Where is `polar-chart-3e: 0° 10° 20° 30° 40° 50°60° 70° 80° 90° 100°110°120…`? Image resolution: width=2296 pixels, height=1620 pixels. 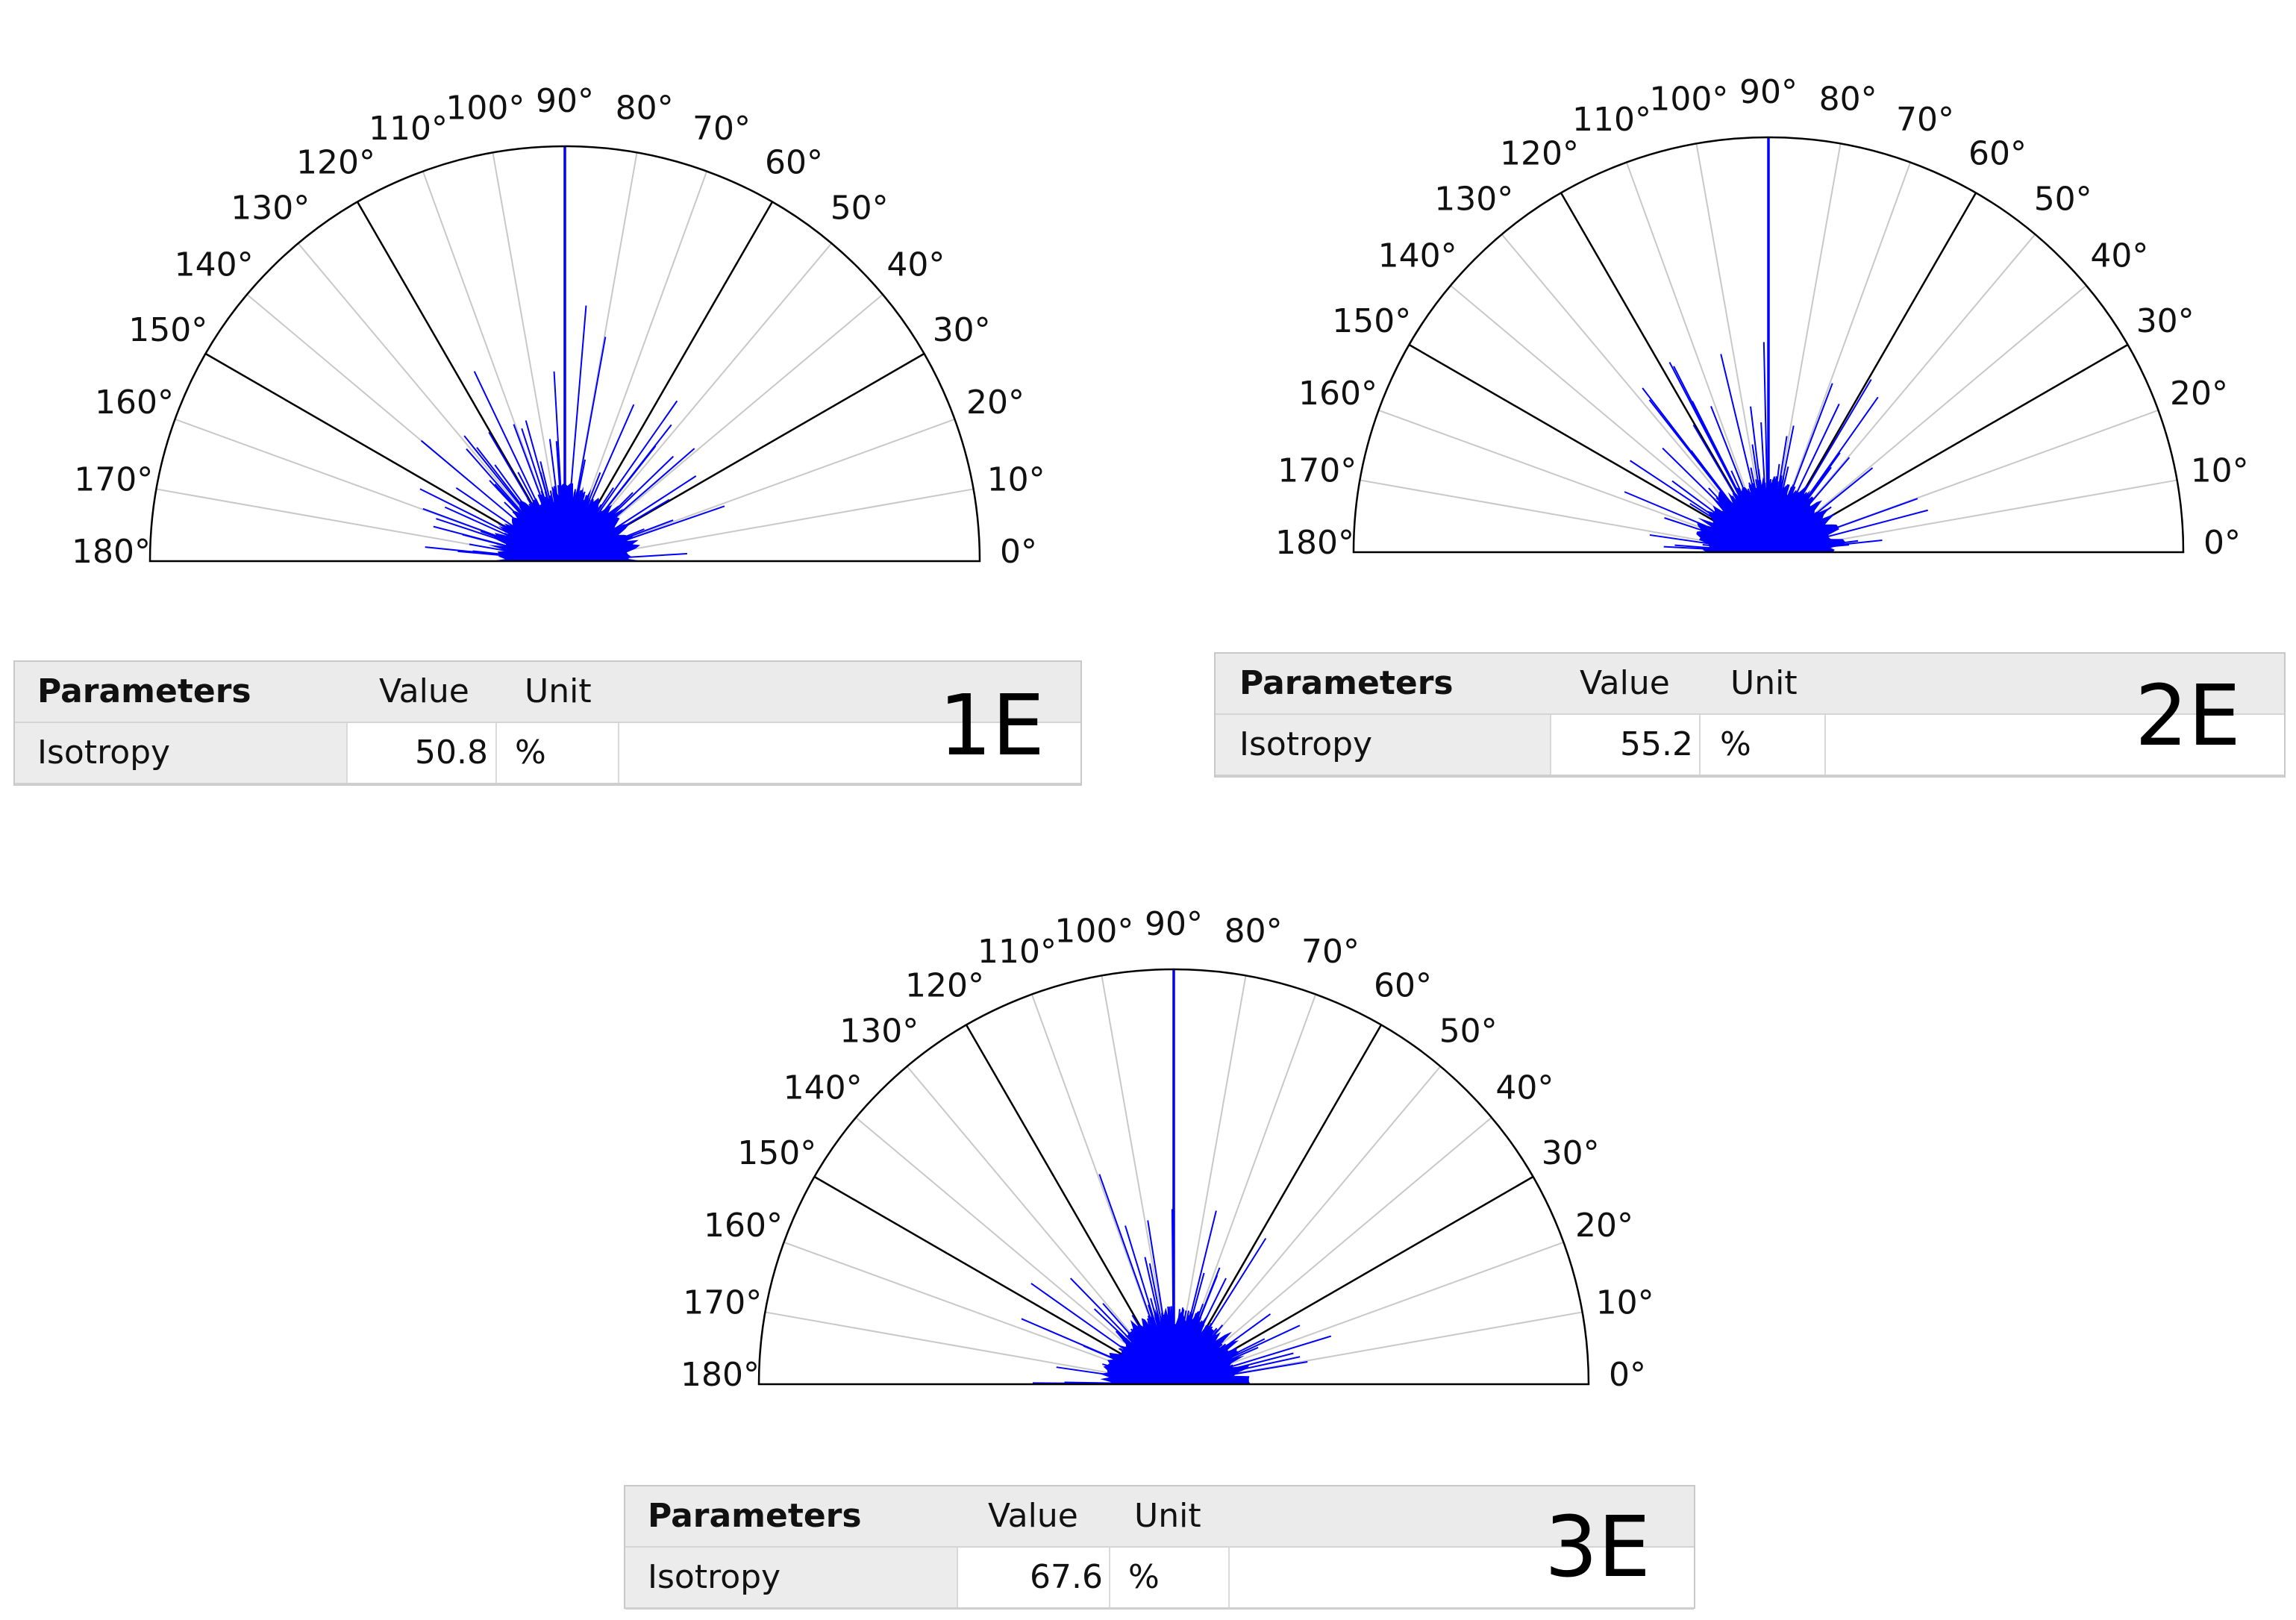 polar-chart-3e: 0° 10° 20° 30° 40° 50°60° 70° 80° 90° 100°110°120… is located at coordinates (1168, 1149).